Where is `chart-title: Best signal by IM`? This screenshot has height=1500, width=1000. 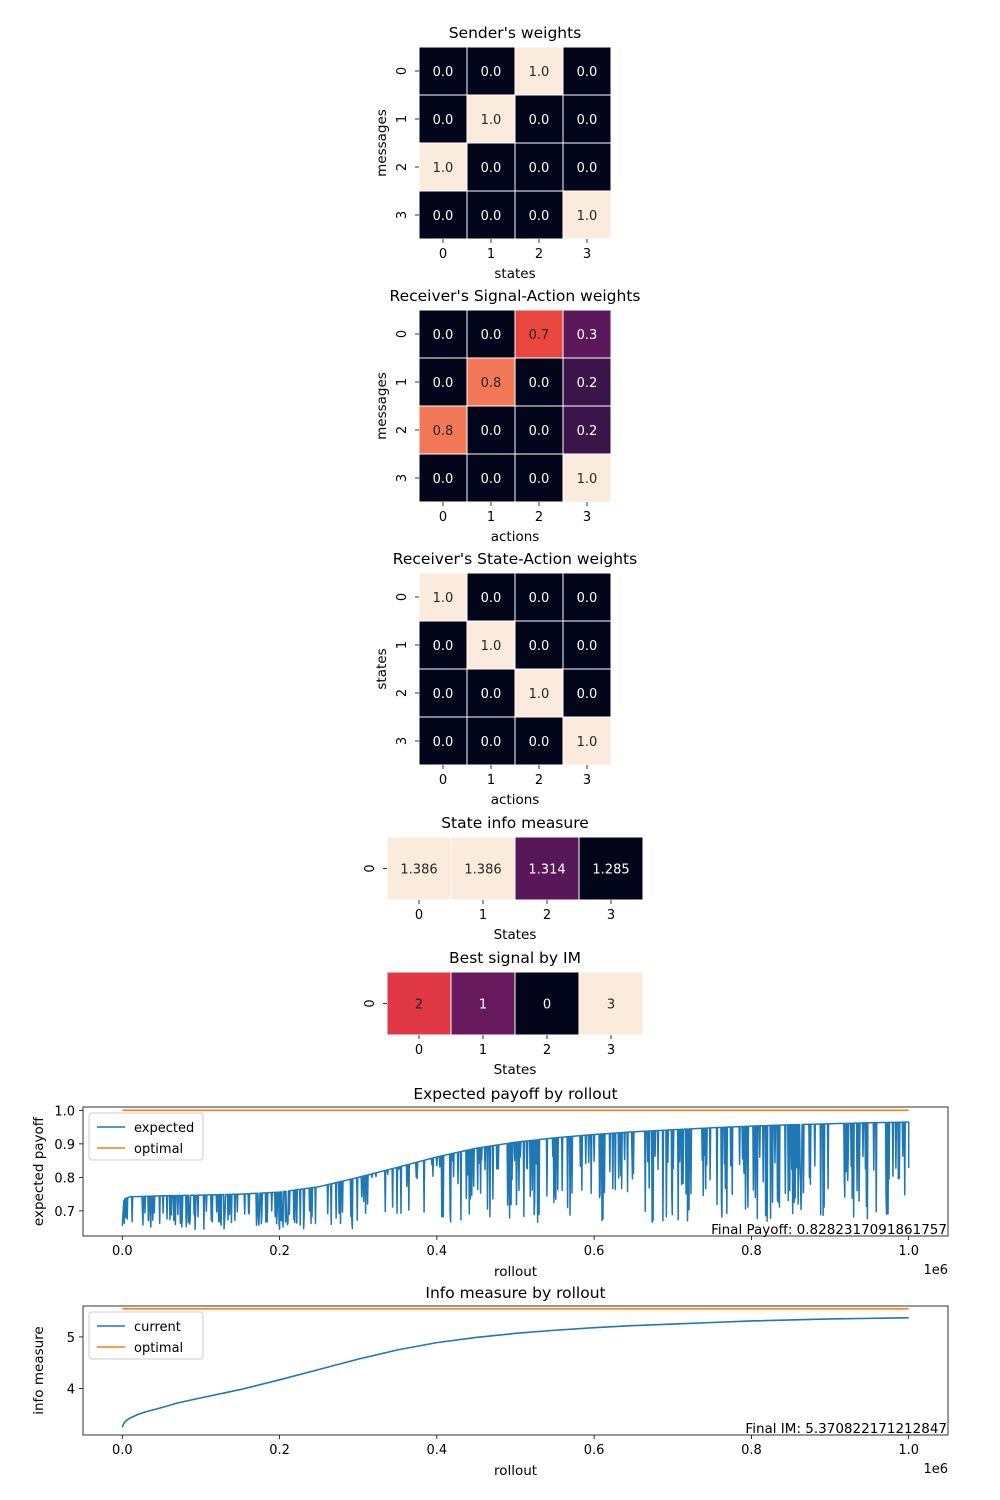 chart-title: Best signal by IM is located at coordinates (515, 958).